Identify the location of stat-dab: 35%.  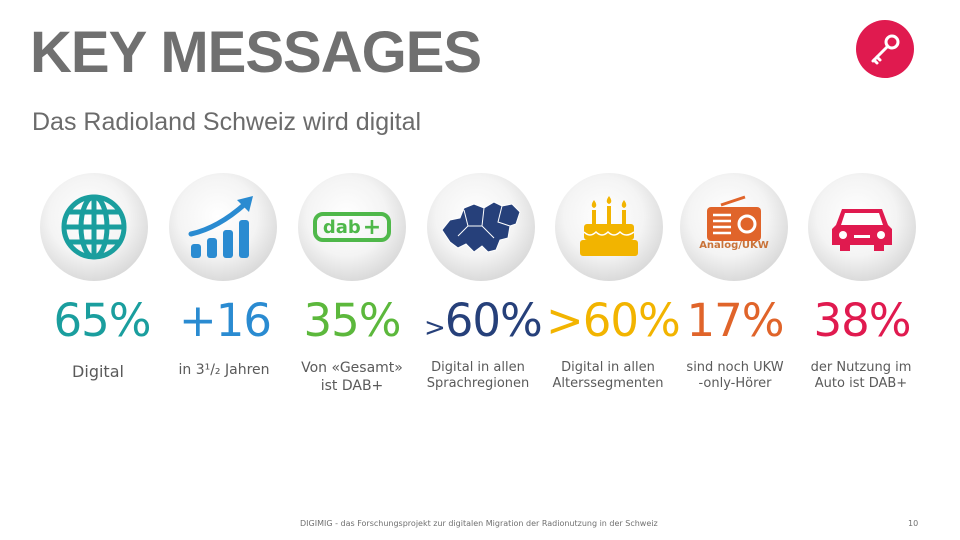
(352, 320).